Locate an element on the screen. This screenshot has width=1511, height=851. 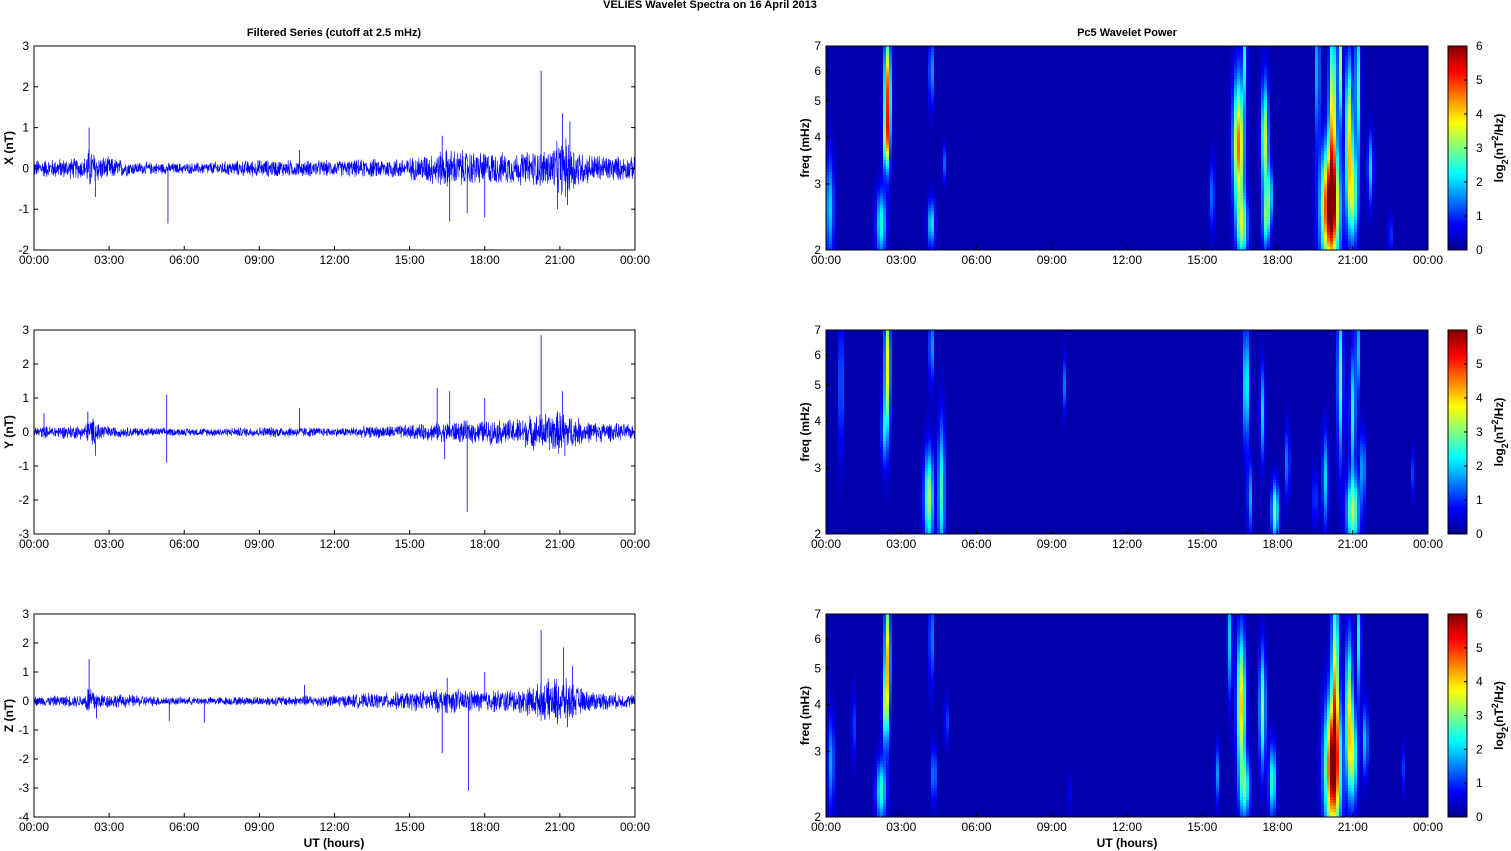
y-axis-label: Z (nT) is located at coordinates (9, 715).